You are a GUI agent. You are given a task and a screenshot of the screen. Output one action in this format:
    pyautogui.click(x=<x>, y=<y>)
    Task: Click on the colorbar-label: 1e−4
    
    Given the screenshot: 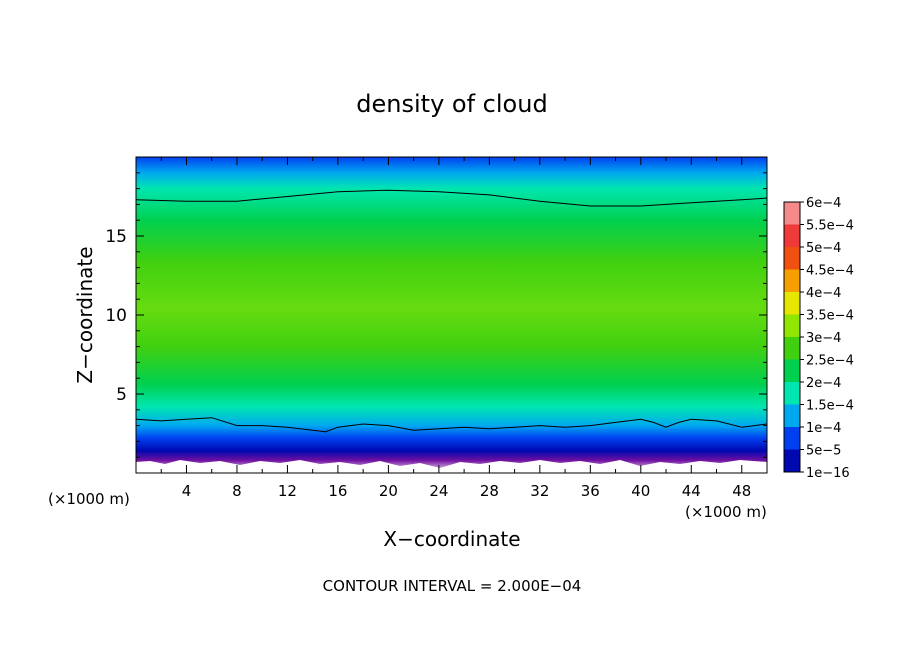 What is the action you would take?
    pyautogui.click(x=823, y=428)
    